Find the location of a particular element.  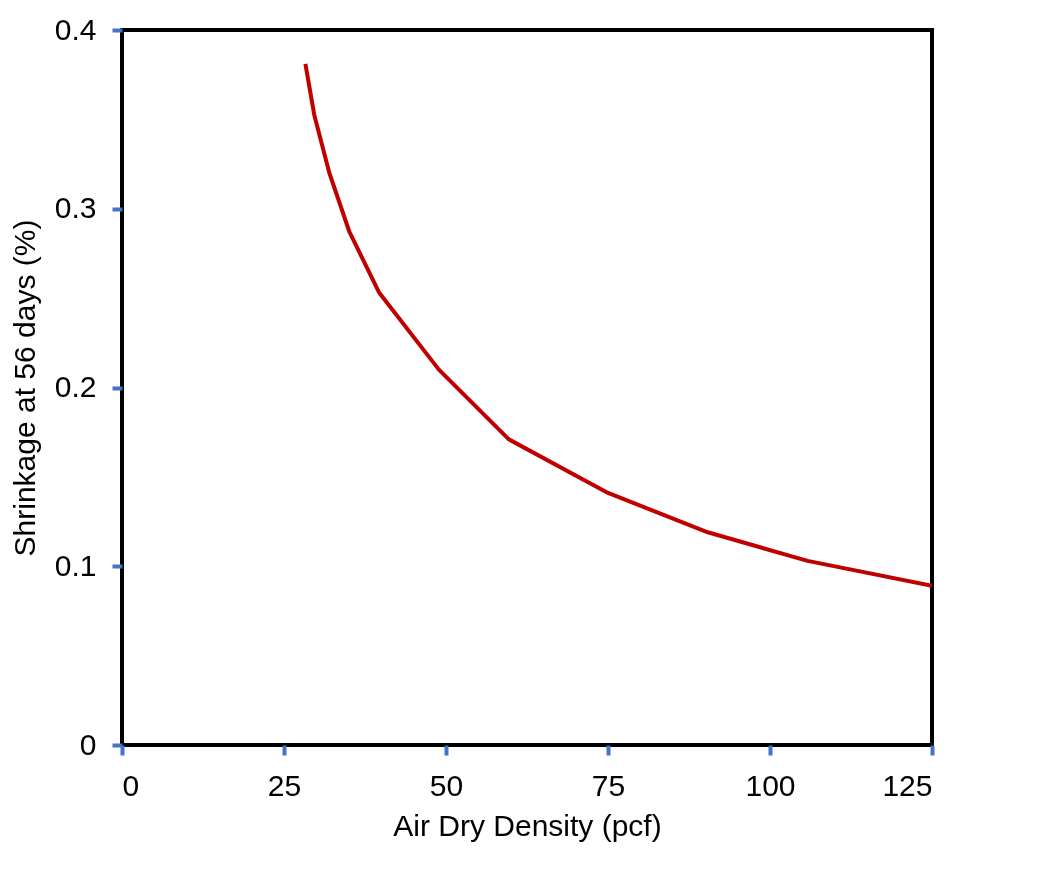

y-tick-label: 0.3 is located at coordinates (75, 208).